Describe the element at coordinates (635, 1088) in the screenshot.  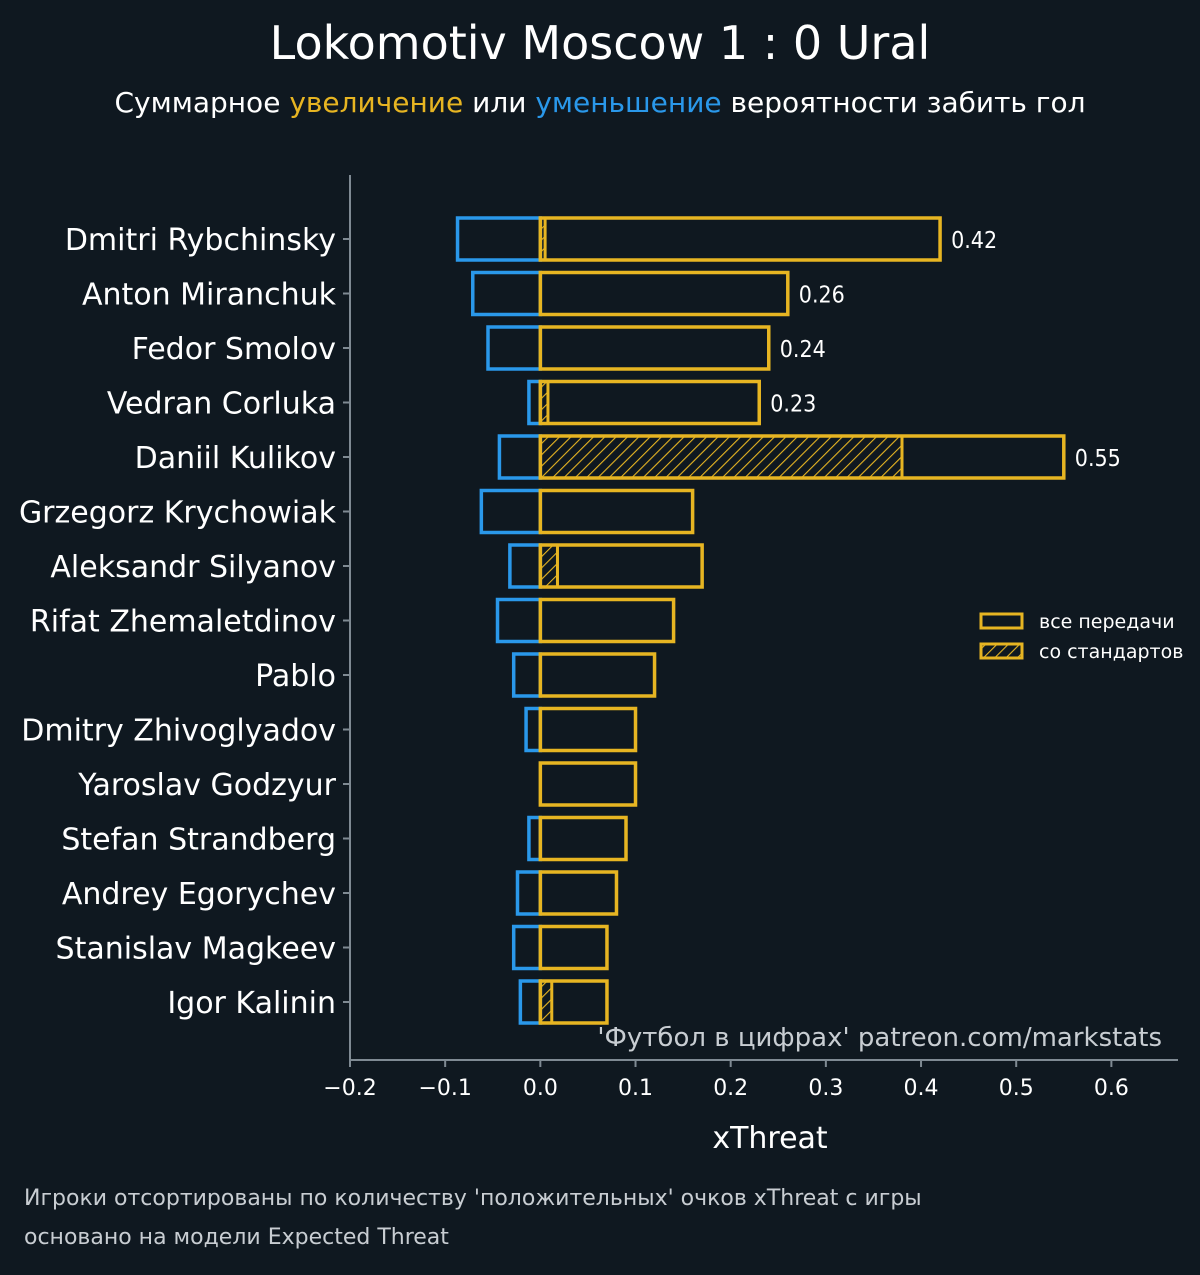
I see `x-tick-label: 0.1` at that location.